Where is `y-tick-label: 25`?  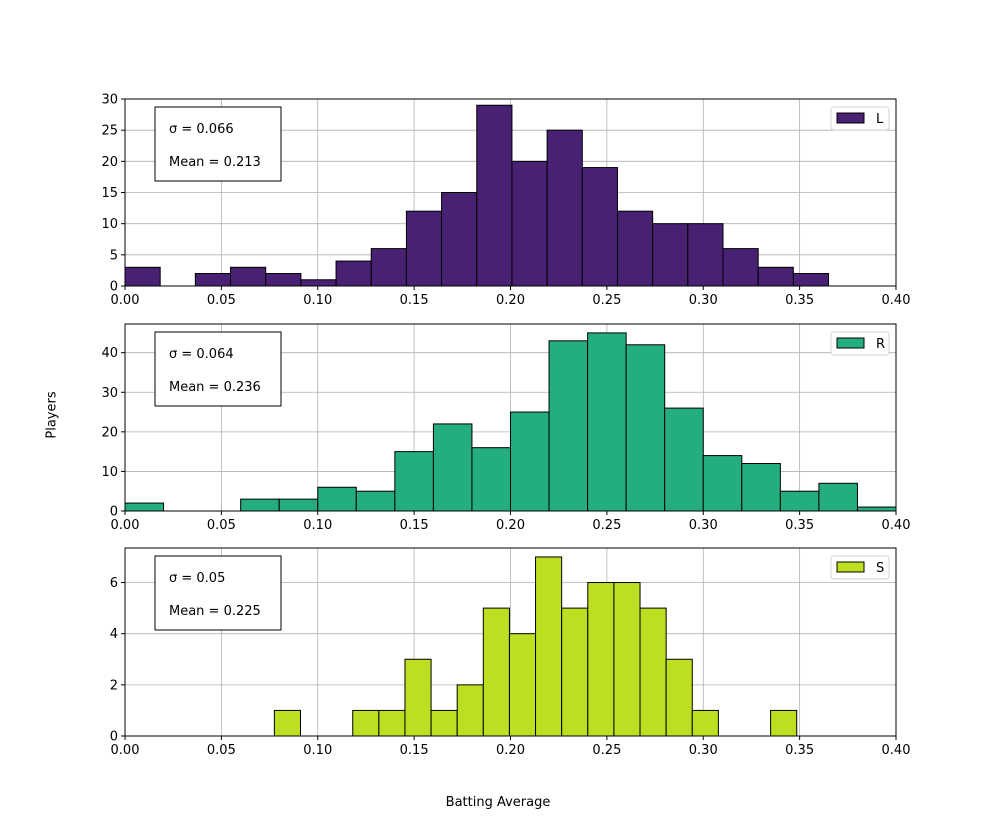 y-tick-label: 25 is located at coordinates (109, 131).